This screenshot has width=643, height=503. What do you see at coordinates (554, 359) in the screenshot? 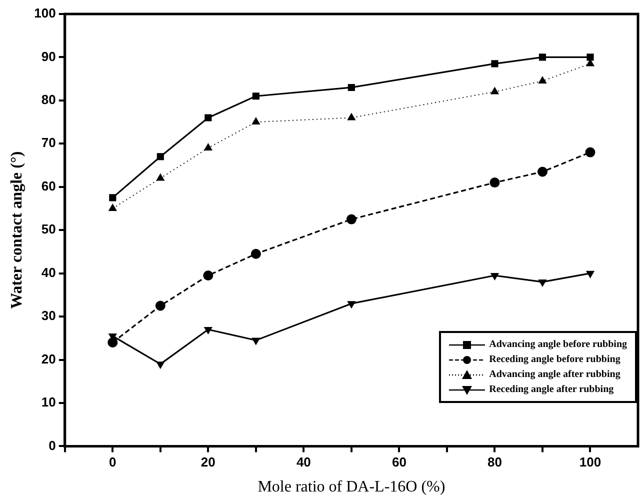
I see `legend-label: Receding angle before rubbing` at bounding box center [554, 359].